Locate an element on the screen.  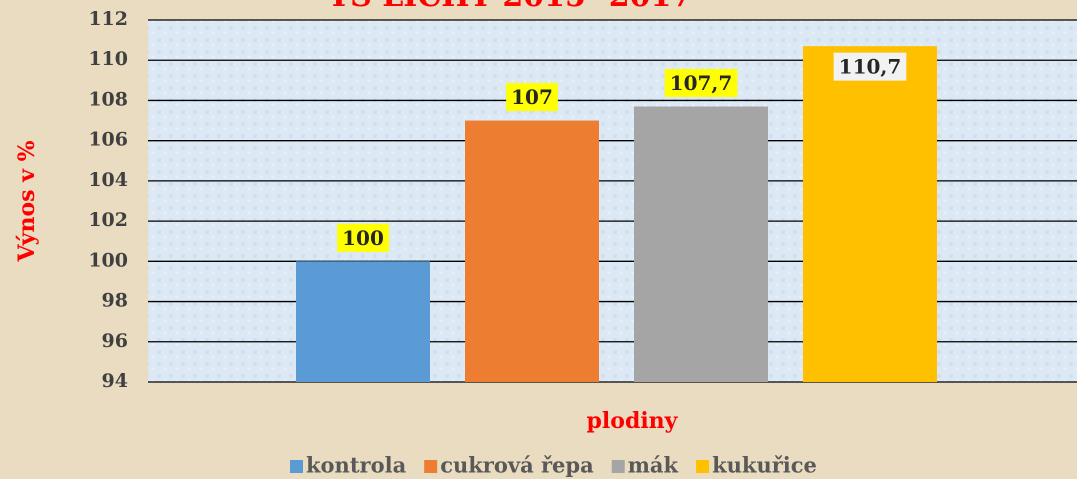
y-tick-label: 106 is located at coordinates (108, 140).